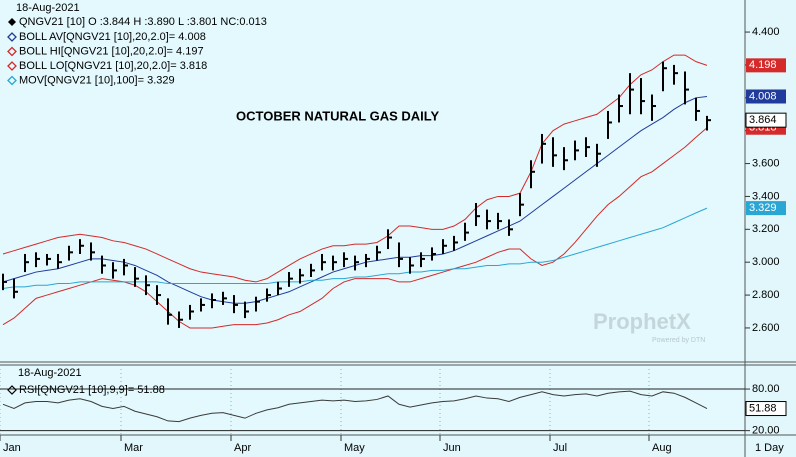  Describe the element at coordinates (92, 390) in the screenshot. I see `legend-entry: RSI[QNGV21 [10],9,9]= 51.88` at that location.